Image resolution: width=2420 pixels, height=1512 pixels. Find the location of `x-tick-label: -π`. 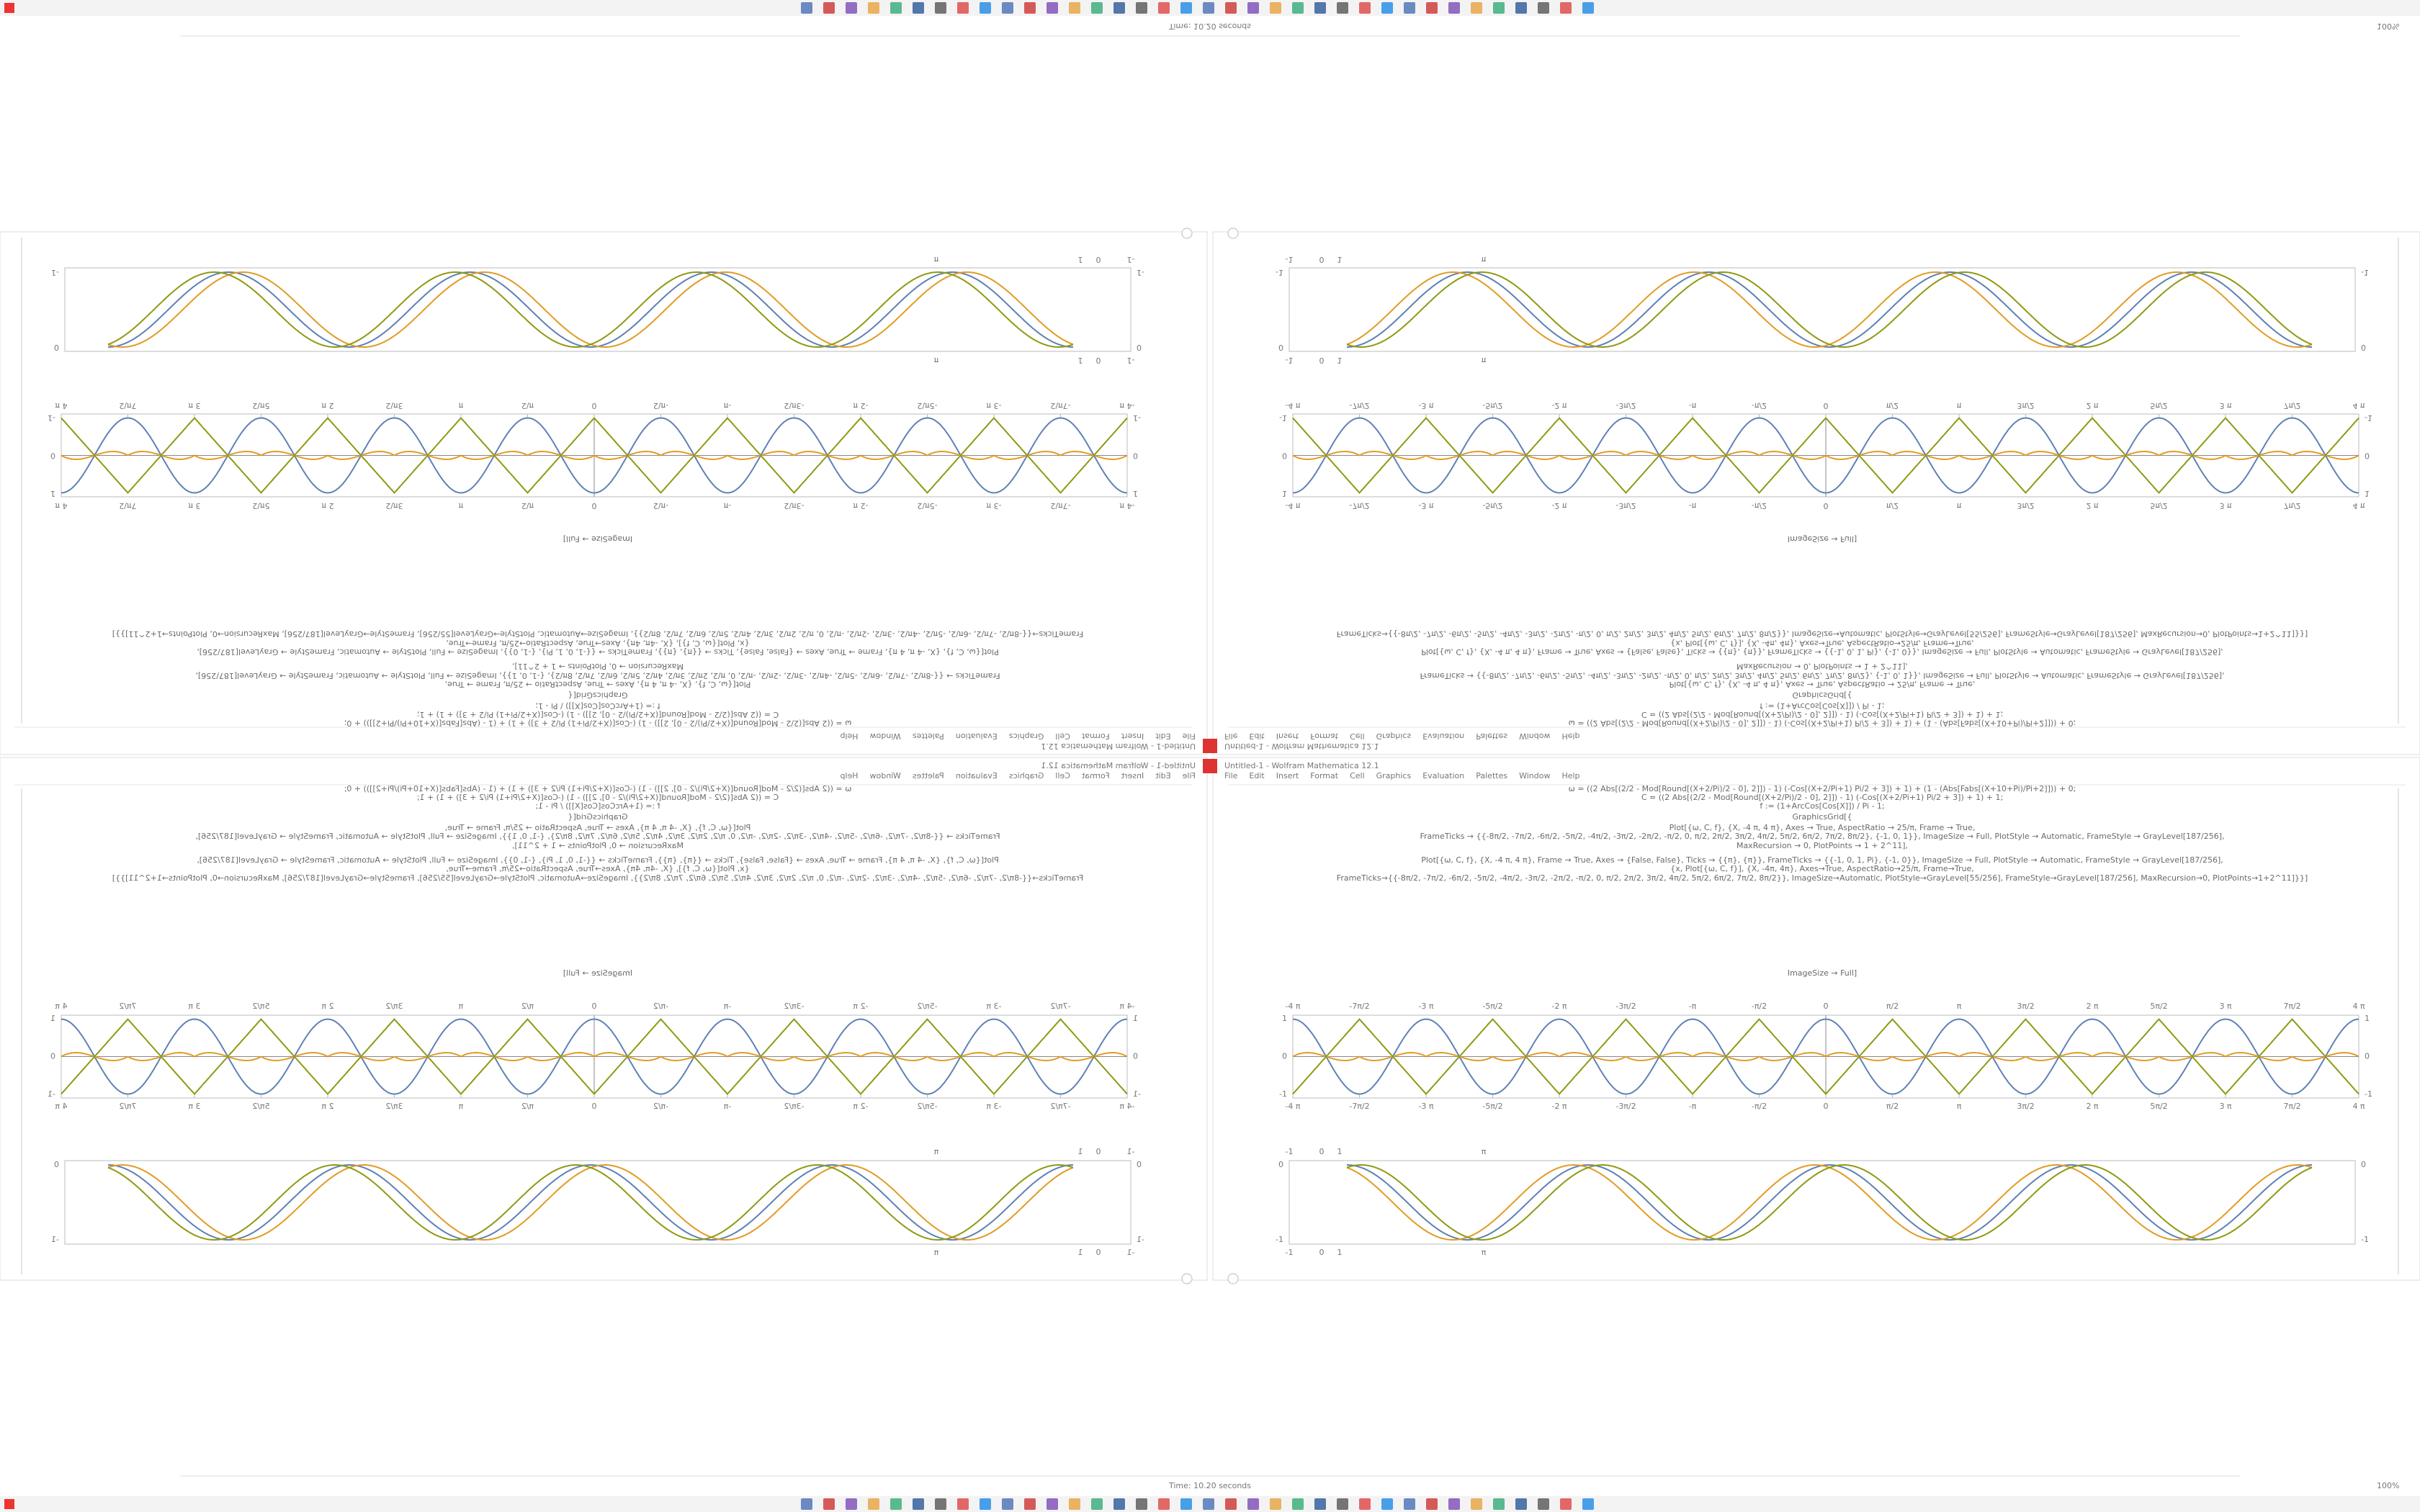

x-tick-label: -π is located at coordinates (1693, 1106).